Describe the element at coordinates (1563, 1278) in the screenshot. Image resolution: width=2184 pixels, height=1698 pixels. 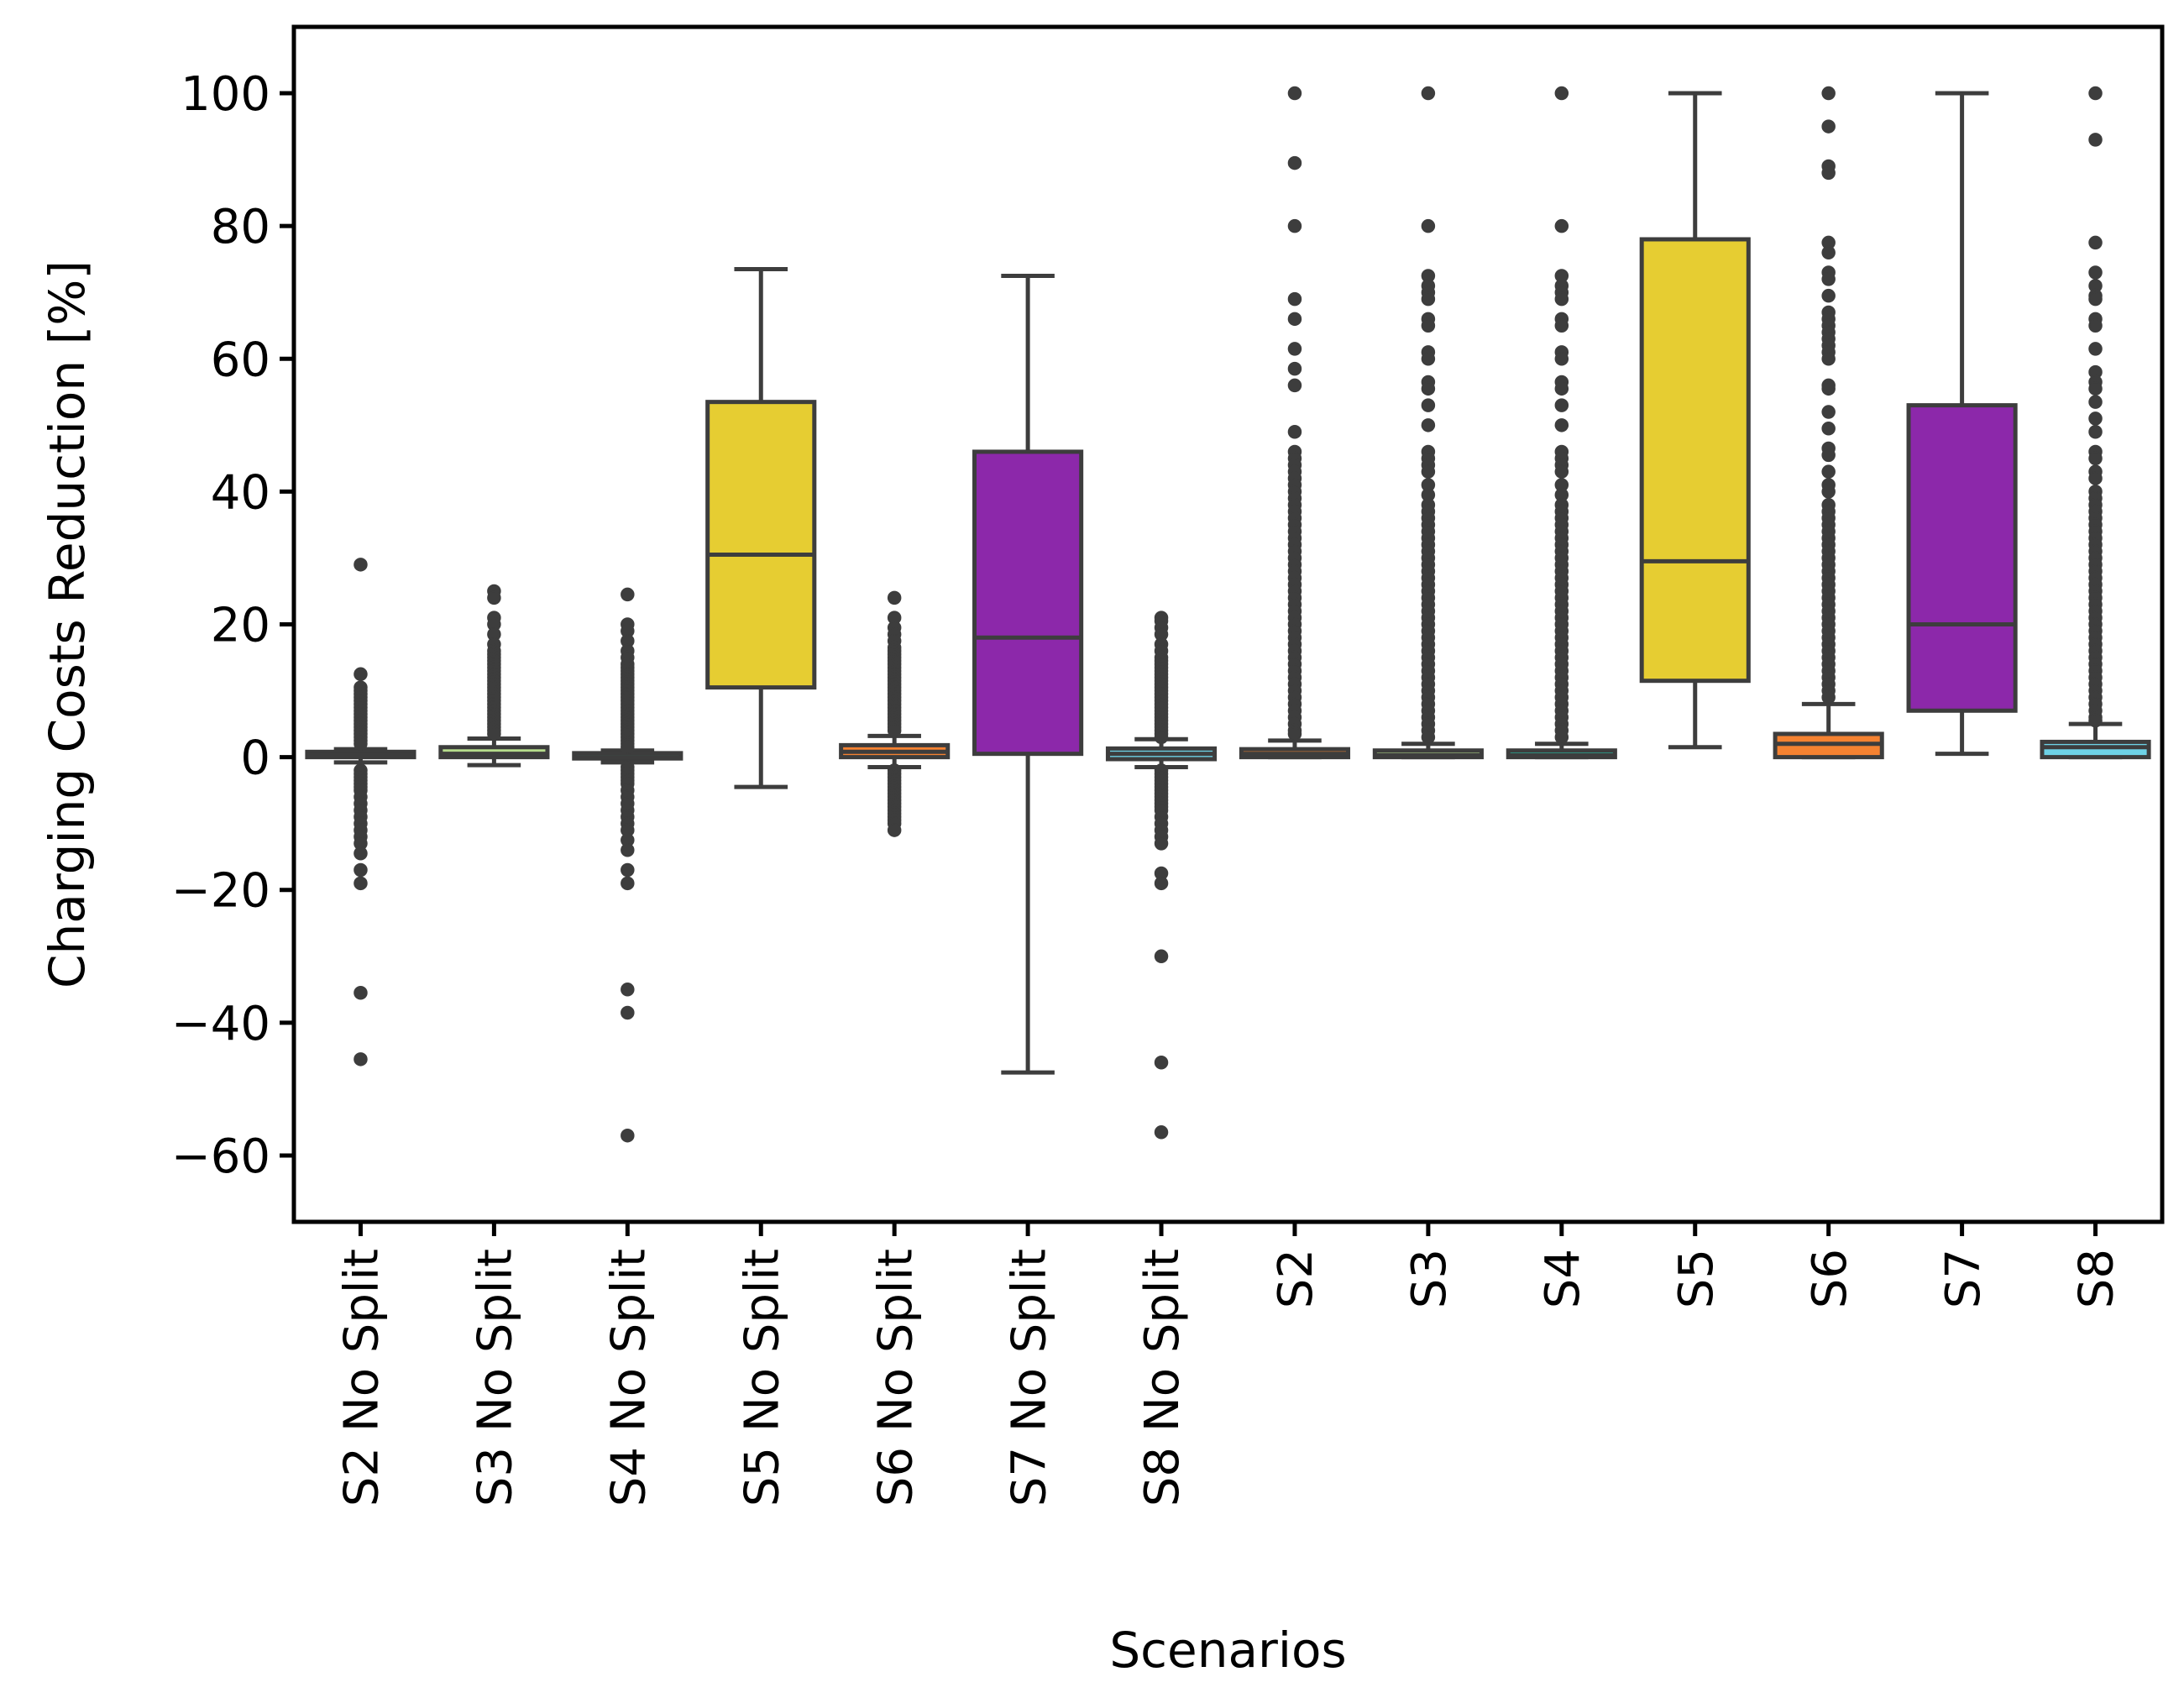
I see `x-tick-label: S4` at that location.